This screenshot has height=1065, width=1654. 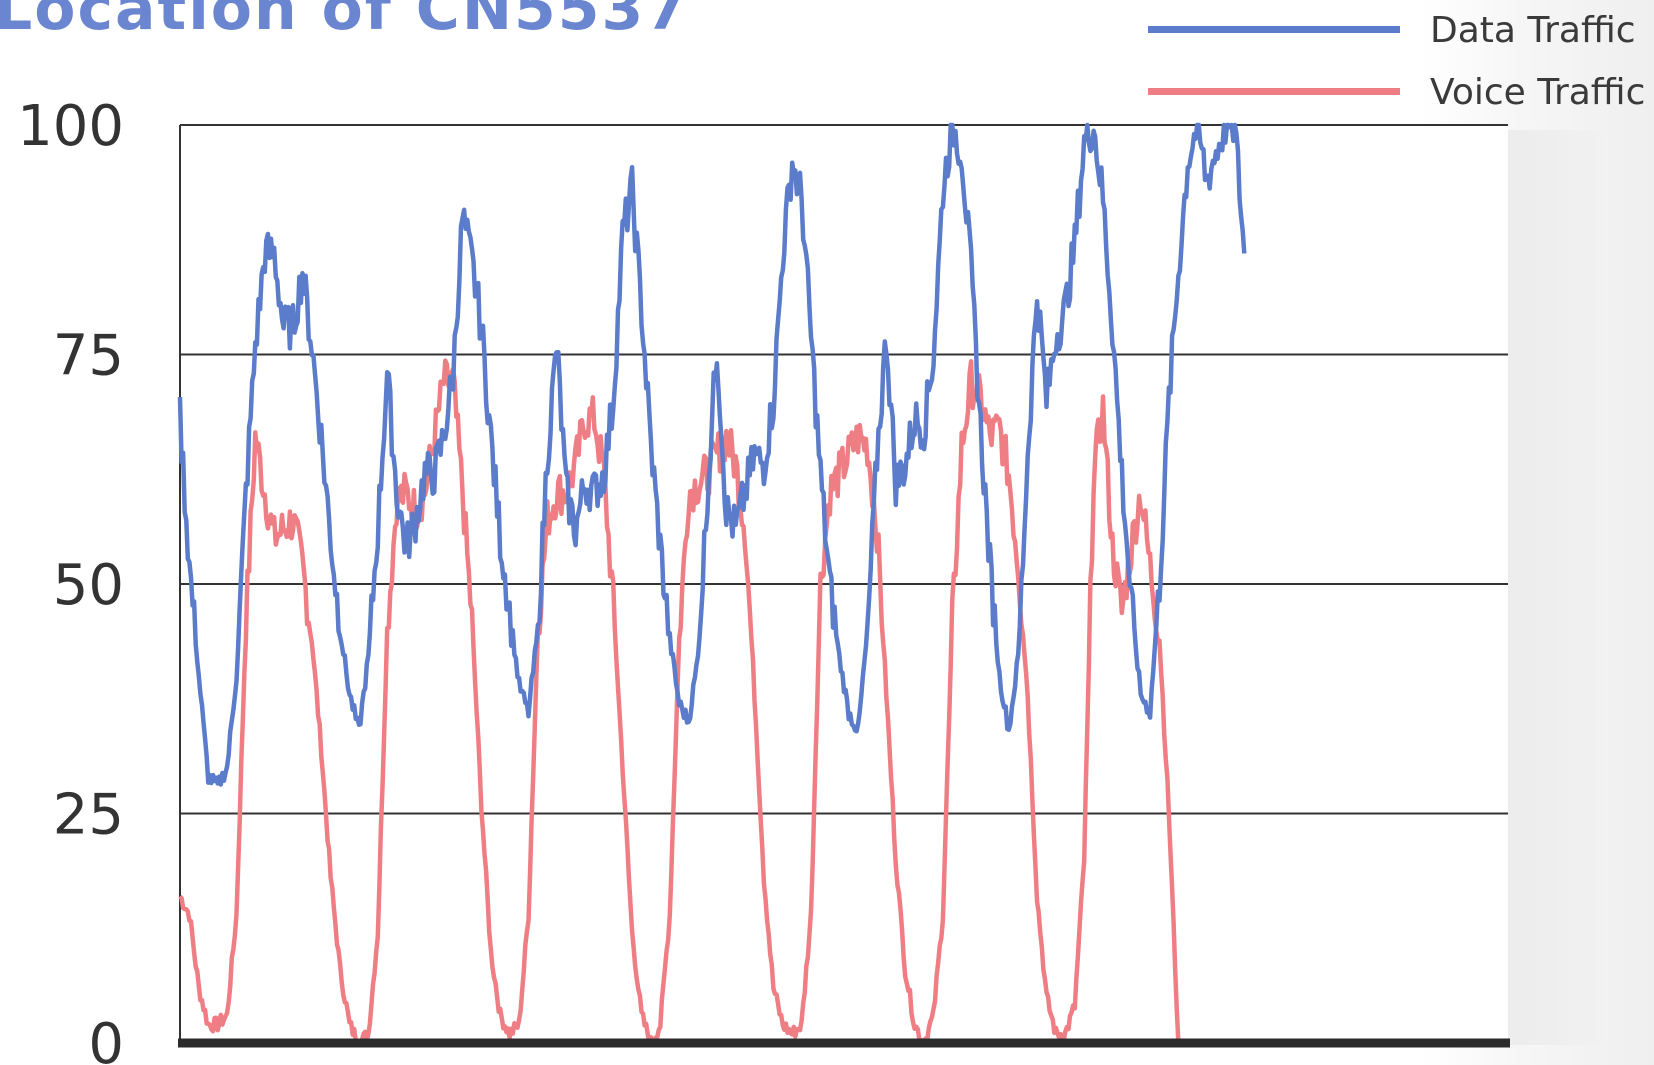 I want to click on y-tick-label-100: 100, so click(x=70, y=126).